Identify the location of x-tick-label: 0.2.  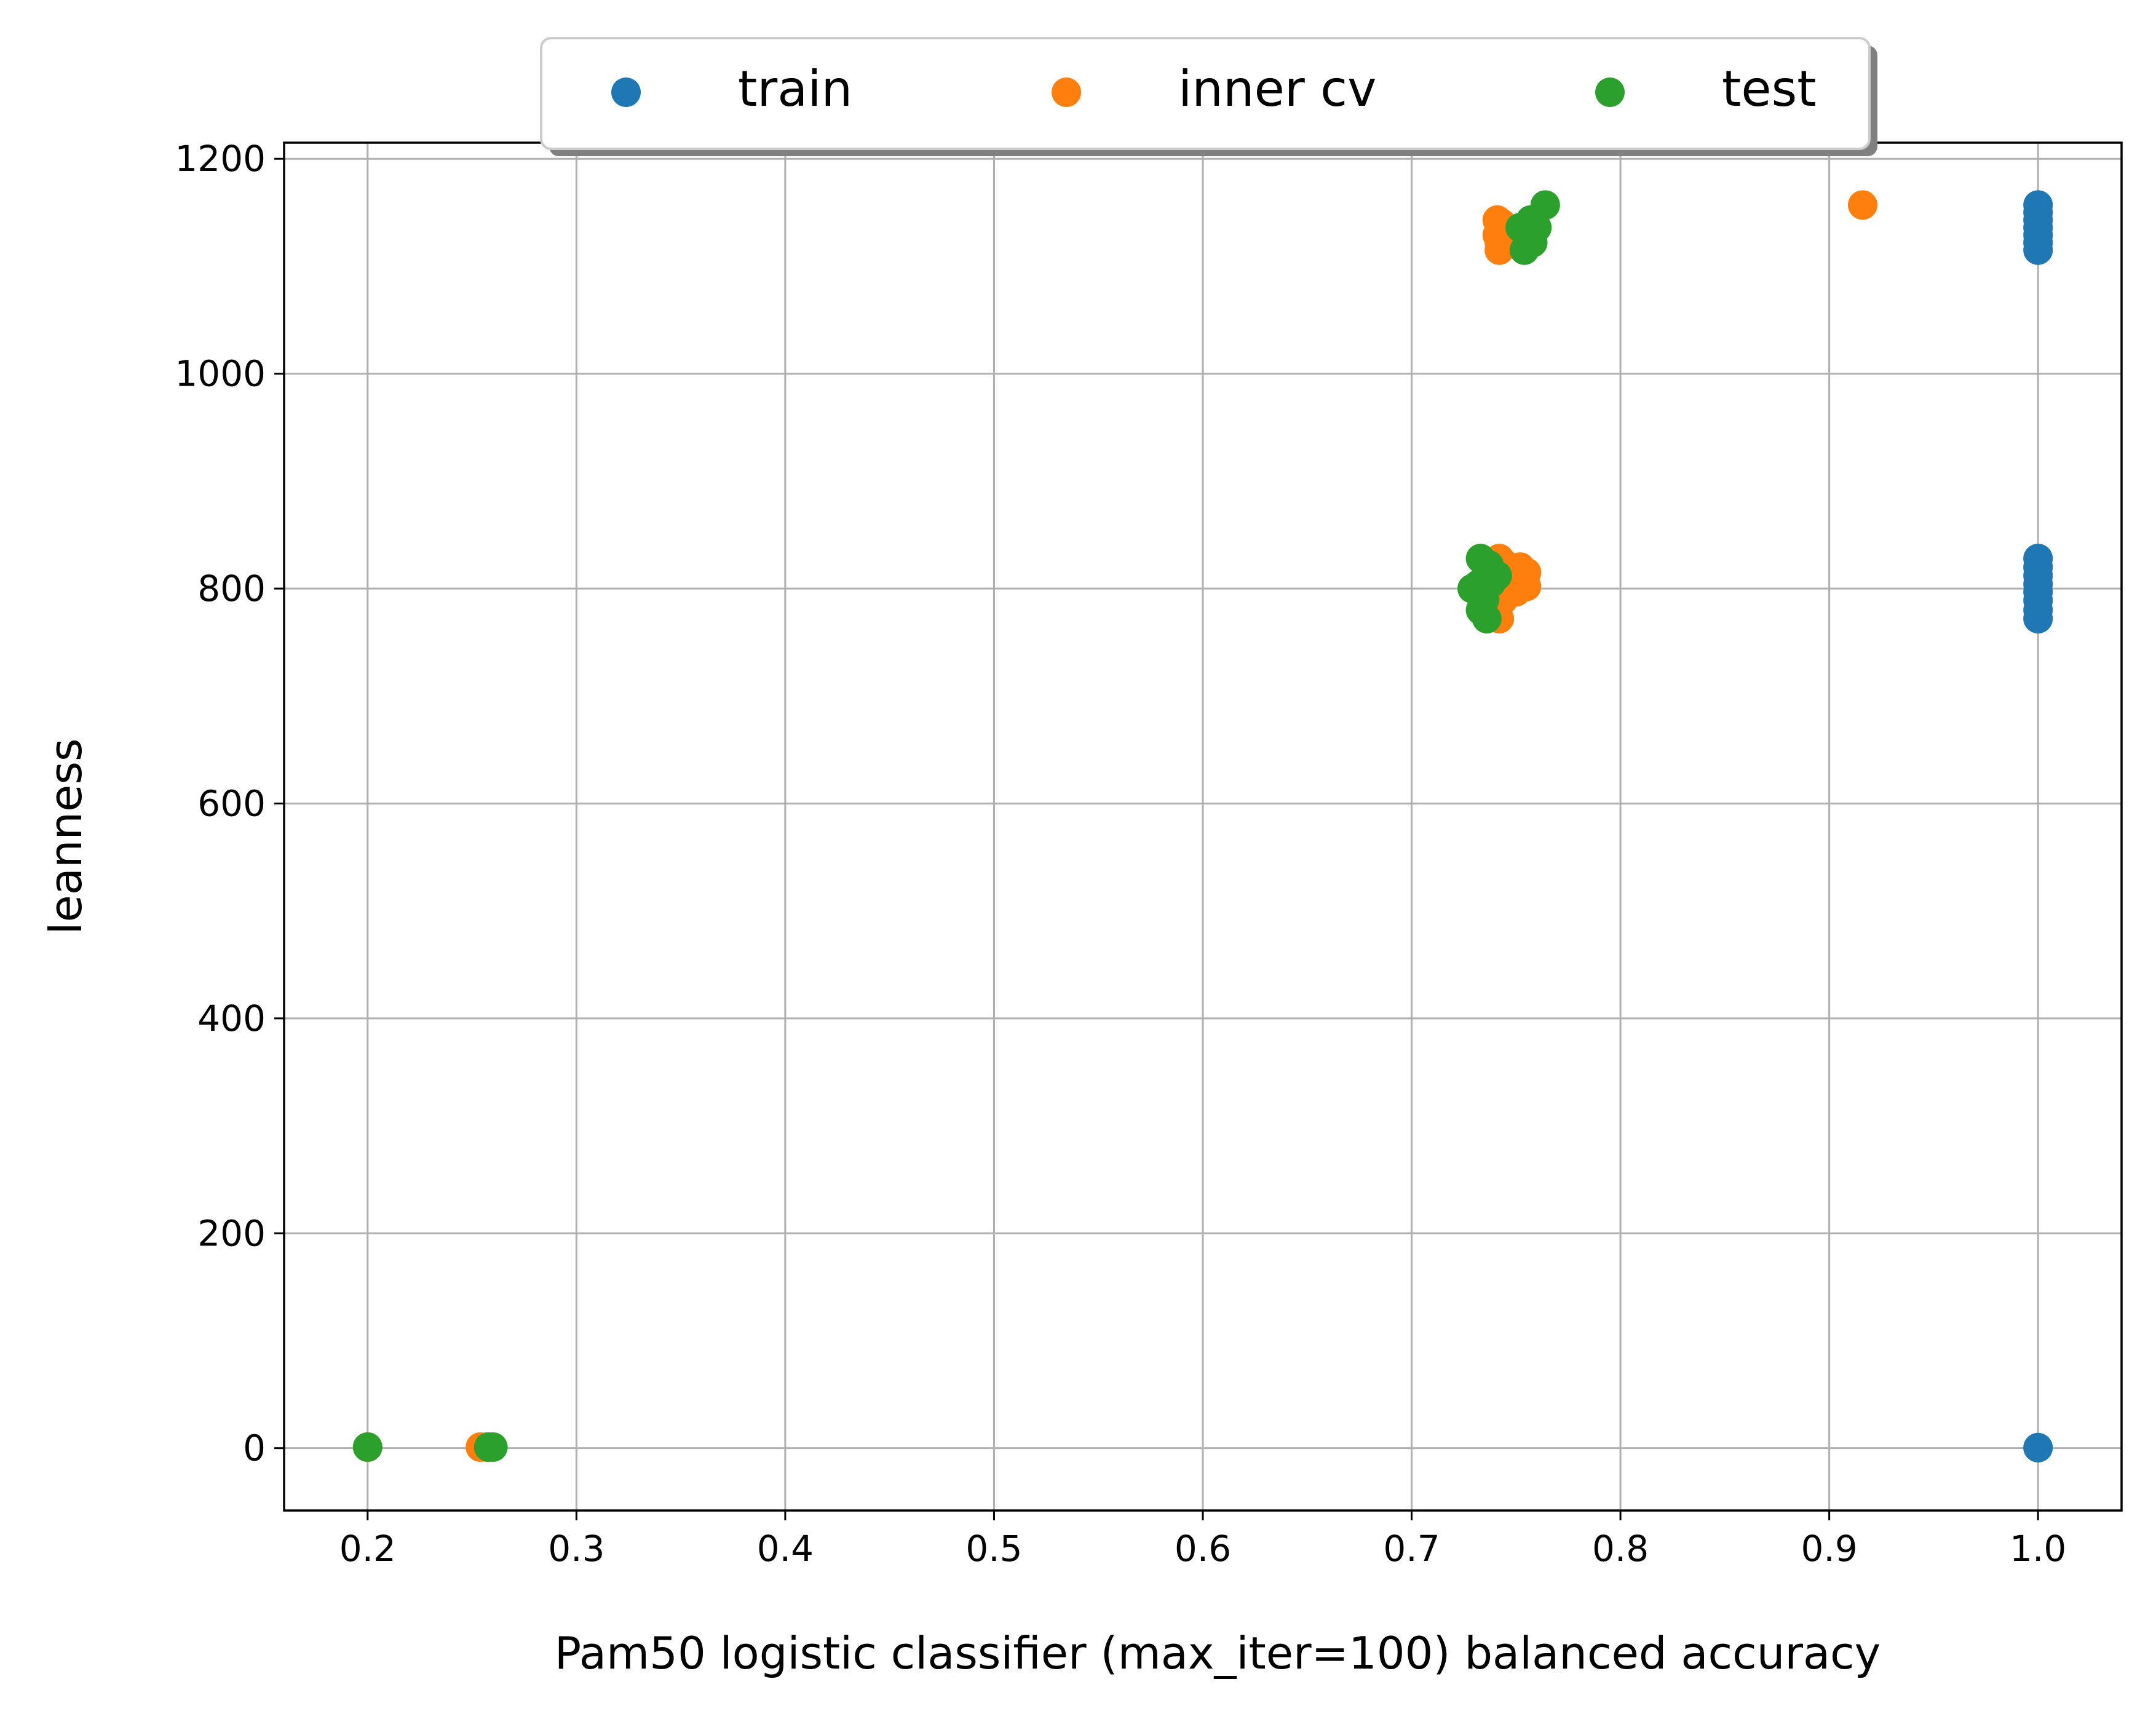
(367, 1549).